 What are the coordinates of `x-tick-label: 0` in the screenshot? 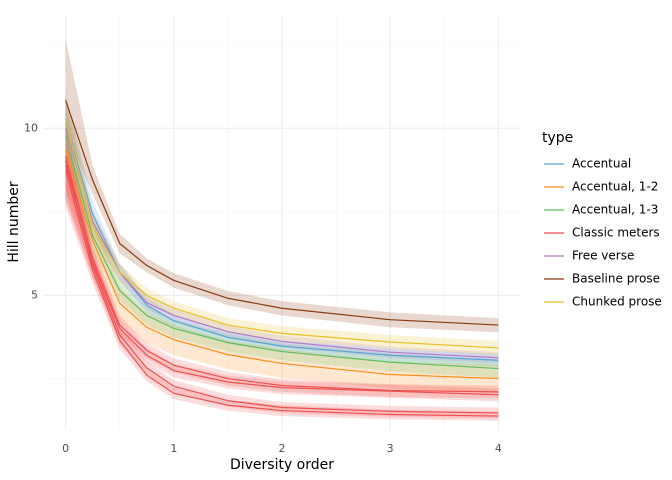 It's located at (65, 448).